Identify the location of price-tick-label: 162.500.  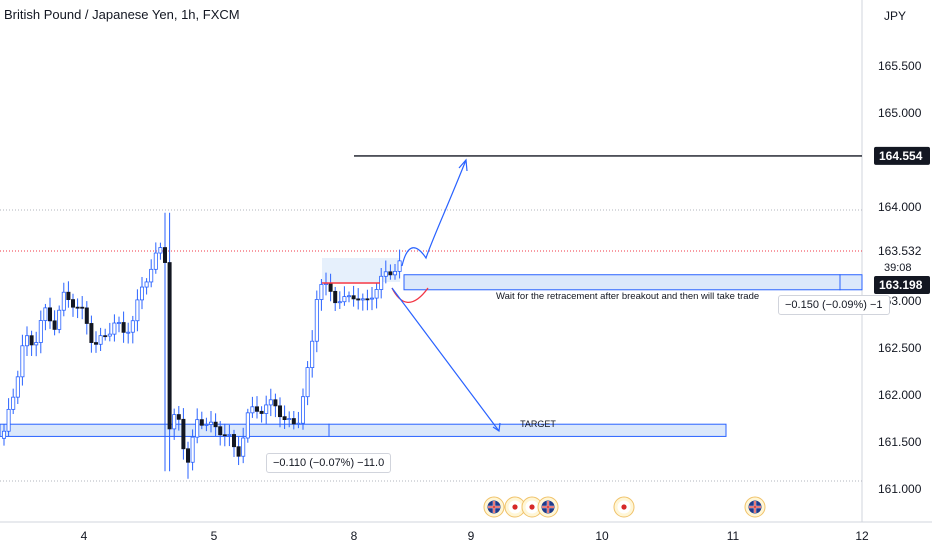
(900, 348).